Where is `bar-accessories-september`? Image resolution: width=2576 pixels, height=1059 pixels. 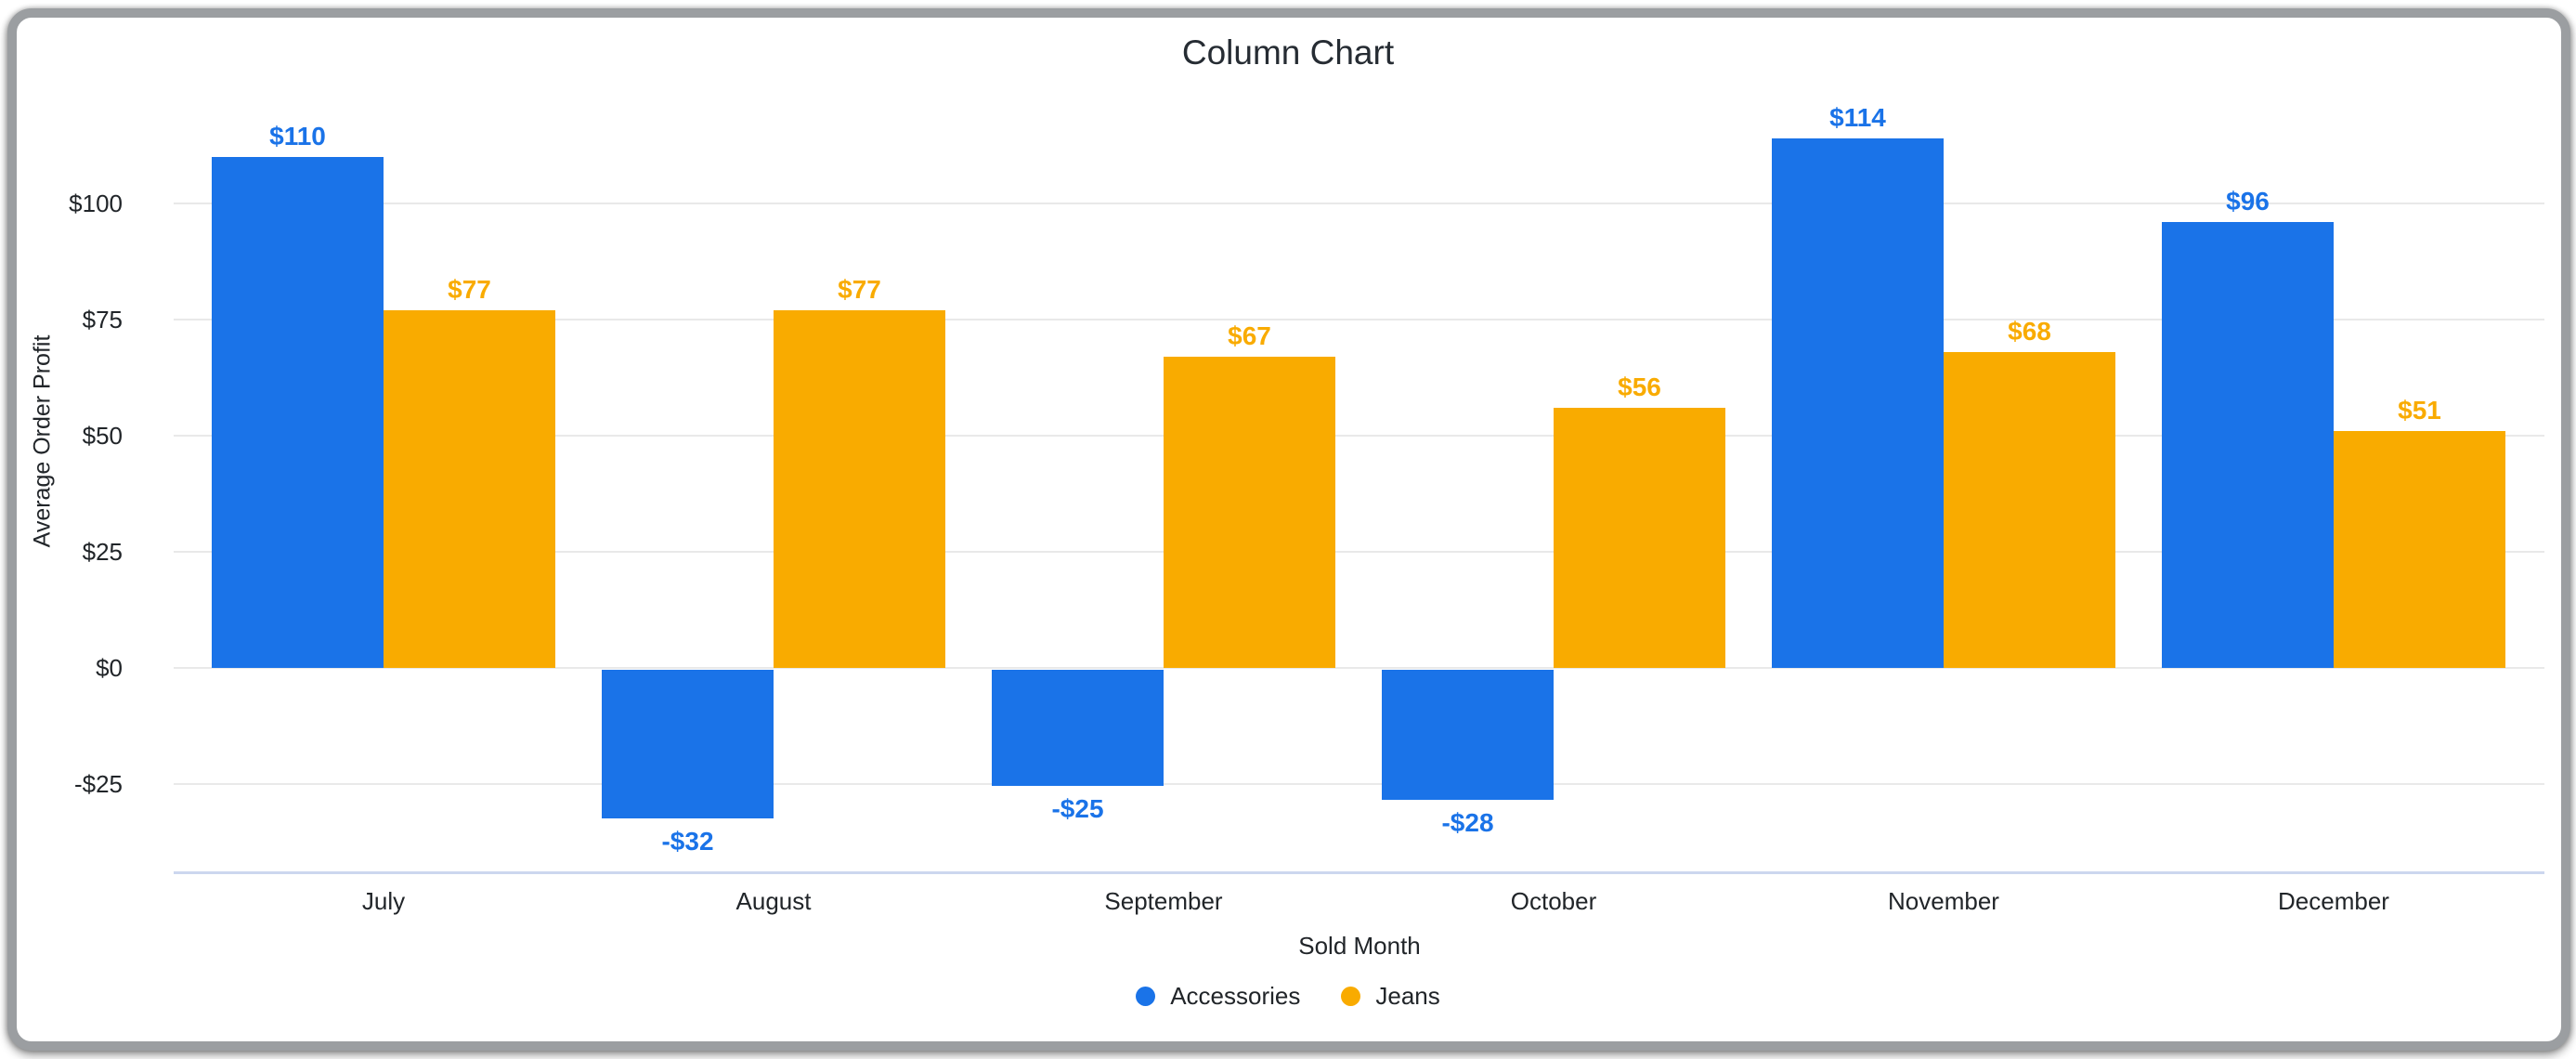 bar-accessories-september is located at coordinates (1078, 728).